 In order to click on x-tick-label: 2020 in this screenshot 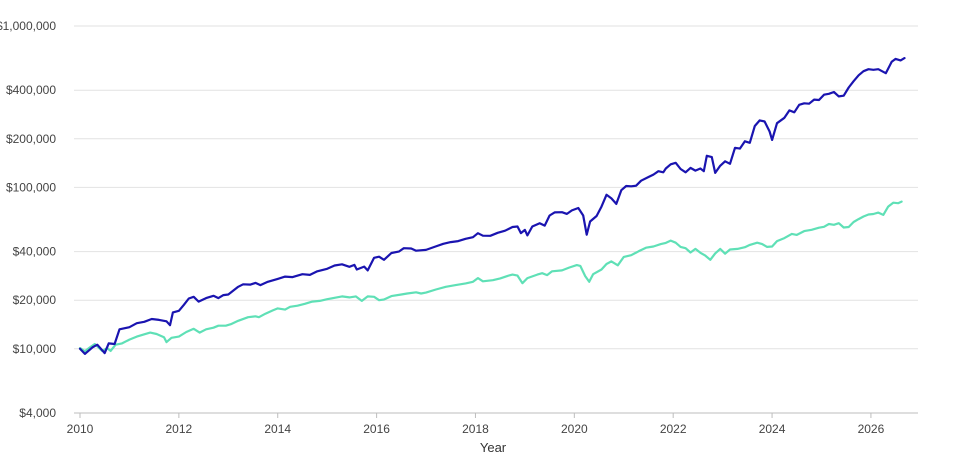, I will do `click(574, 429)`.